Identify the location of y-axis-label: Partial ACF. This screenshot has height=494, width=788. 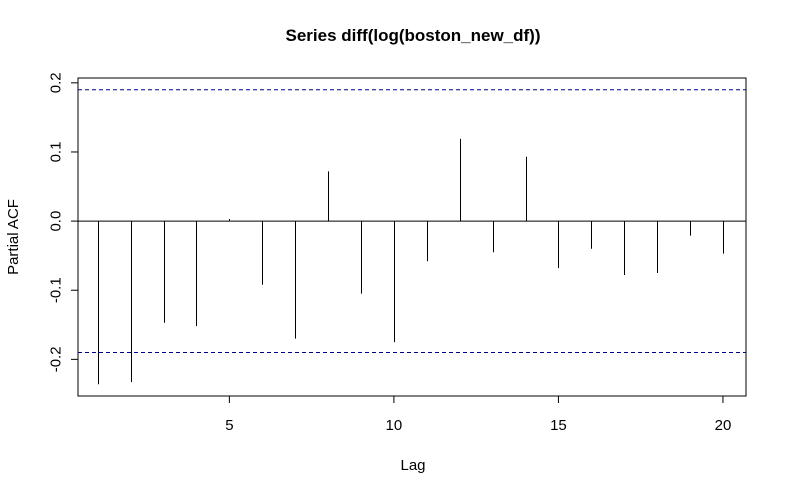
(13, 237).